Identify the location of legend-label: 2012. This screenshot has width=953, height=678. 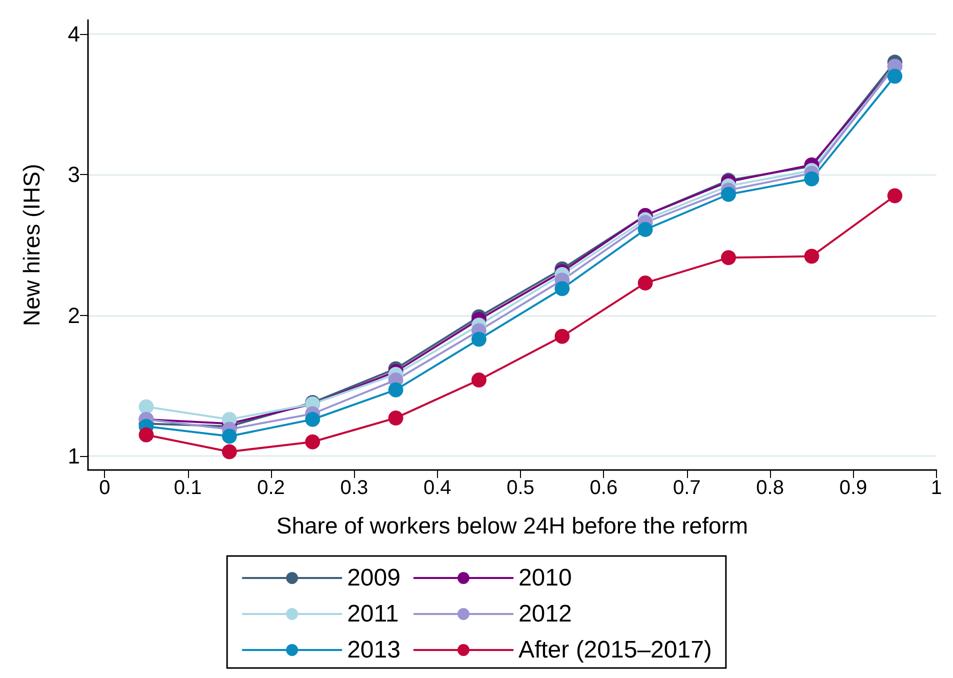
(545, 614).